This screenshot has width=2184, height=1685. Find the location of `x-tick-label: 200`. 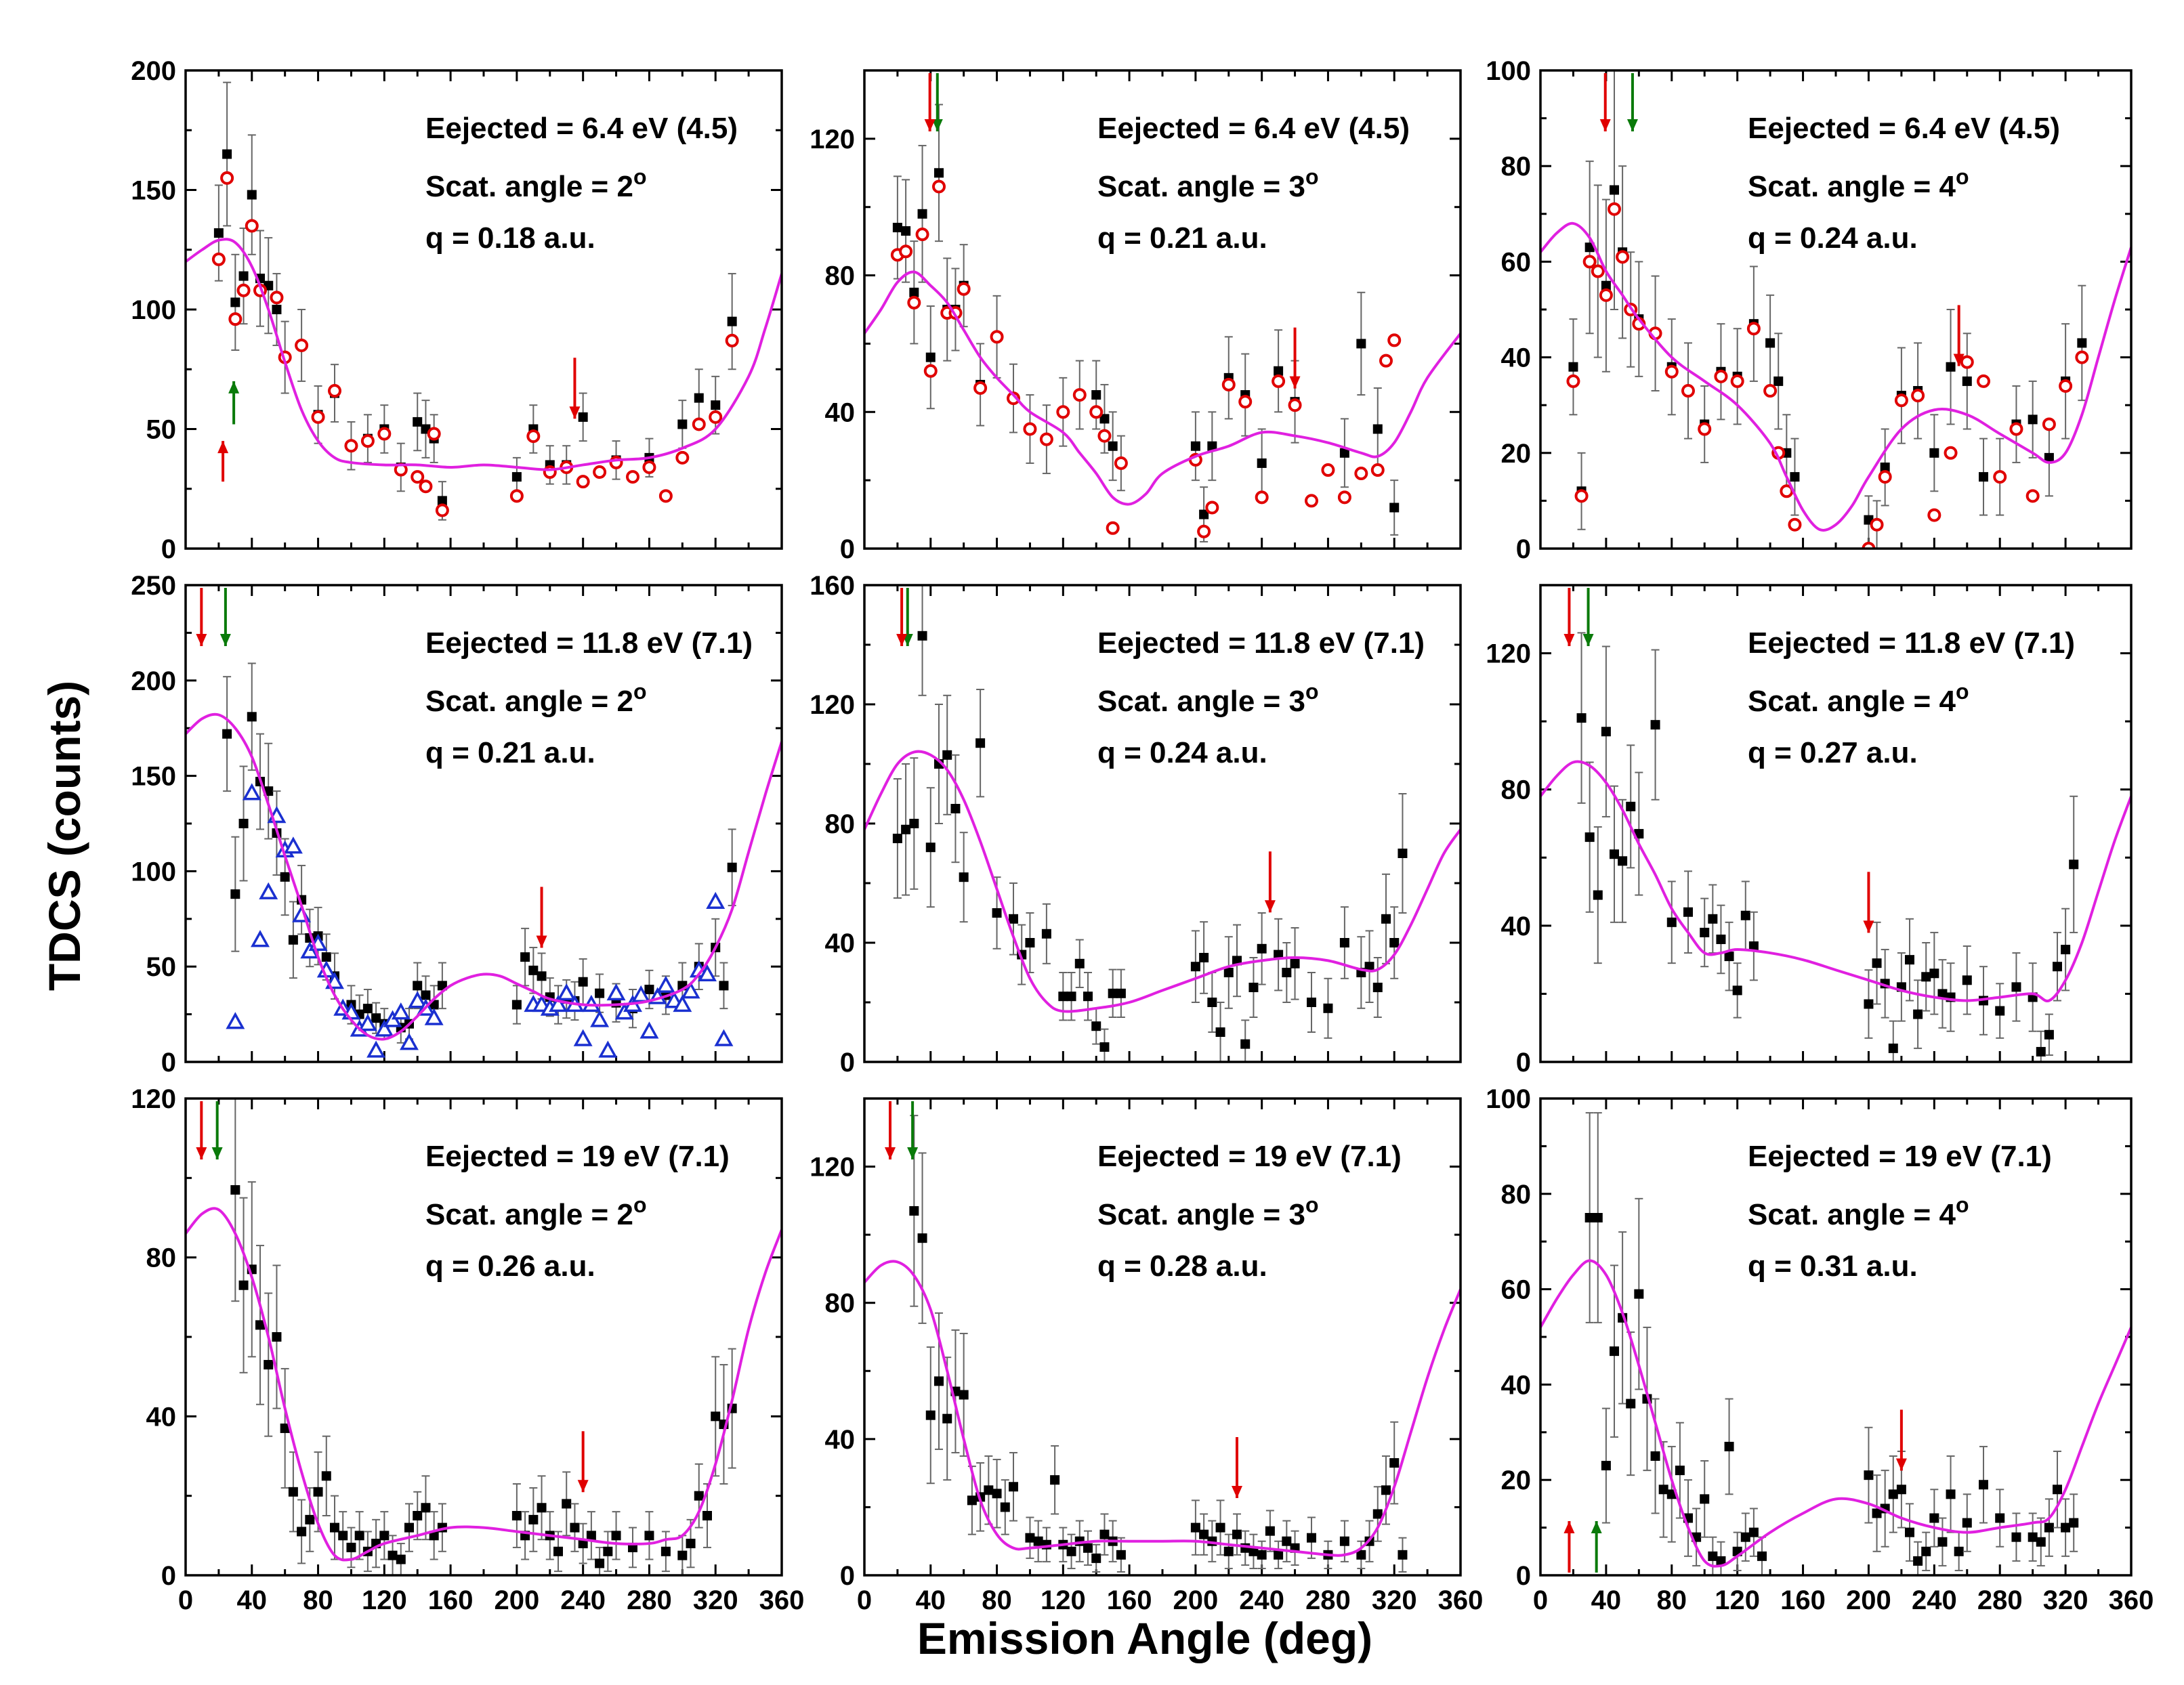

x-tick-label: 200 is located at coordinates (517, 1600).